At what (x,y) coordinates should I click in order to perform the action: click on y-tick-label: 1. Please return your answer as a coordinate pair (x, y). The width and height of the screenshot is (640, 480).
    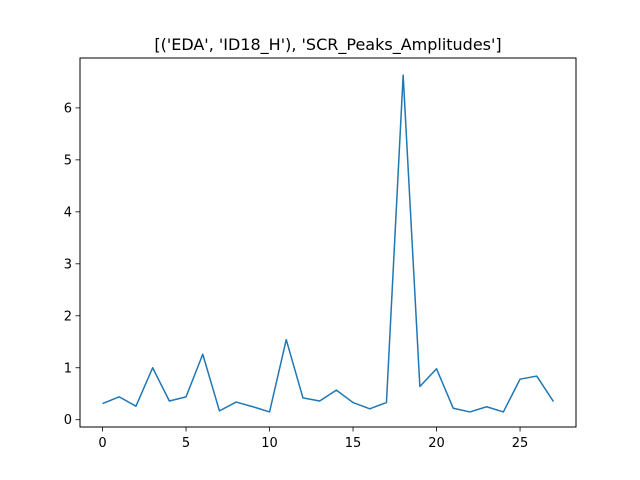
    Looking at the image, I should click on (68, 368).